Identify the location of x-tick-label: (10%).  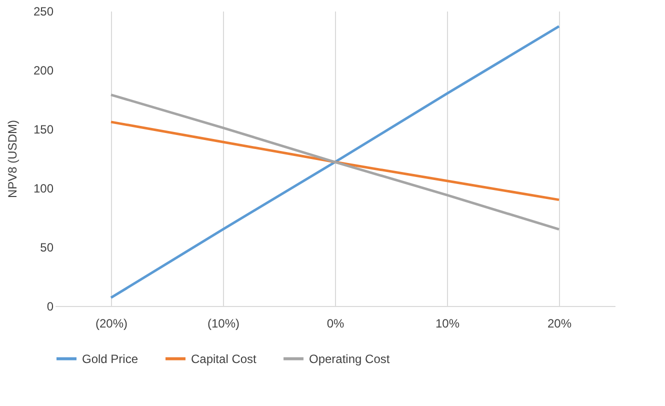
(223, 323).